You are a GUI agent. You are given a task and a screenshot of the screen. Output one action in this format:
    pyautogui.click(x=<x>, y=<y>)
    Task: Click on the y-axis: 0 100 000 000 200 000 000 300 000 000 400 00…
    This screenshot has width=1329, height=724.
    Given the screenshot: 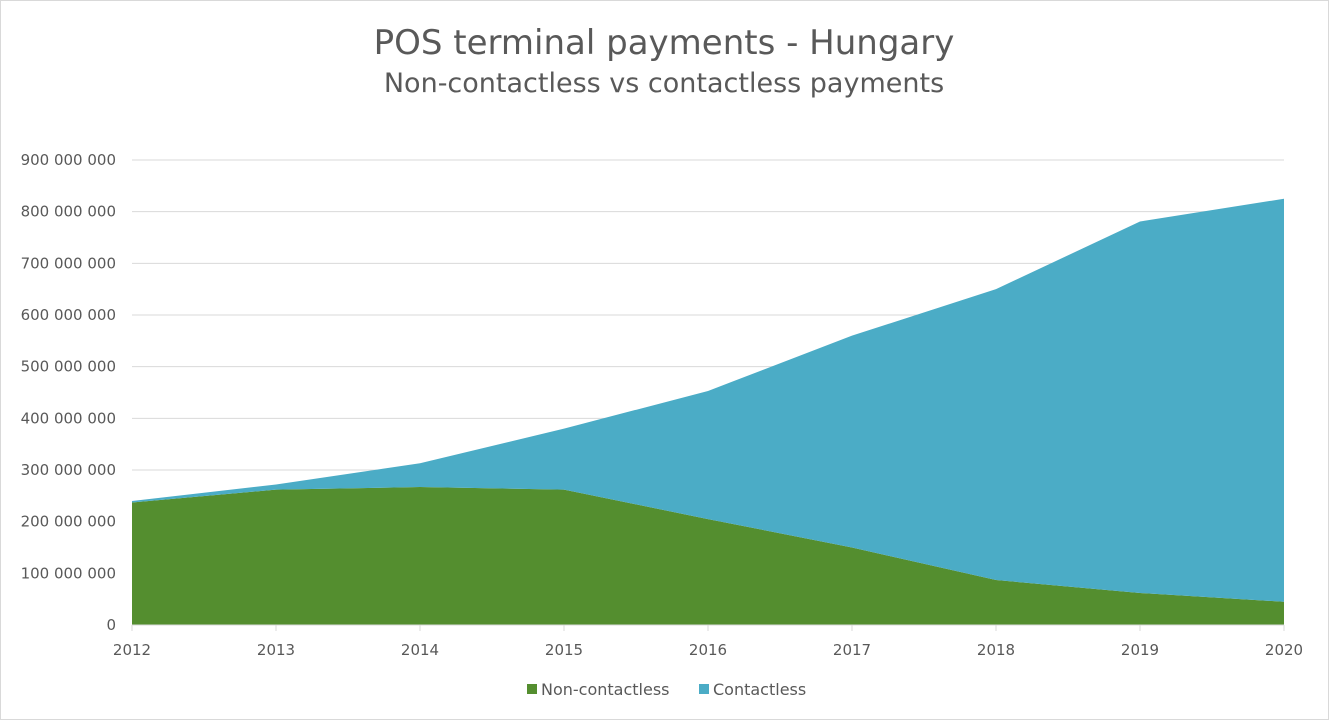 What is the action you would take?
    pyautogui.click(x=68, y=392)
    